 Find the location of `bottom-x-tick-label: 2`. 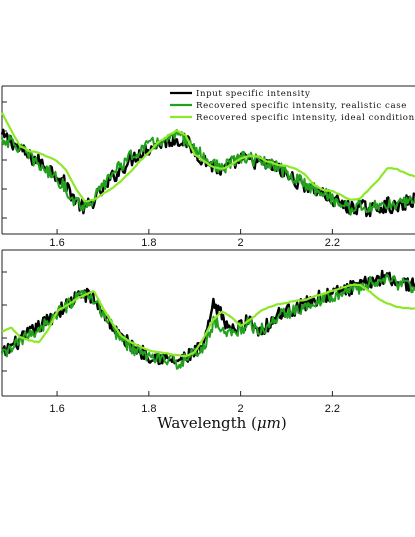

bottom-x-tick-label: 2 is located at coordinates (241, 409).